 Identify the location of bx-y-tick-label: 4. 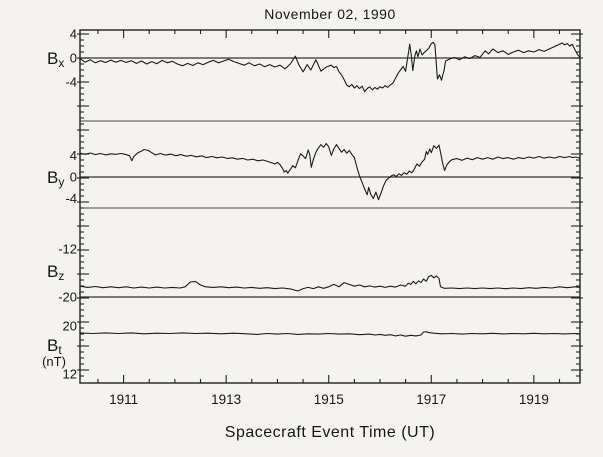
(73, 34).